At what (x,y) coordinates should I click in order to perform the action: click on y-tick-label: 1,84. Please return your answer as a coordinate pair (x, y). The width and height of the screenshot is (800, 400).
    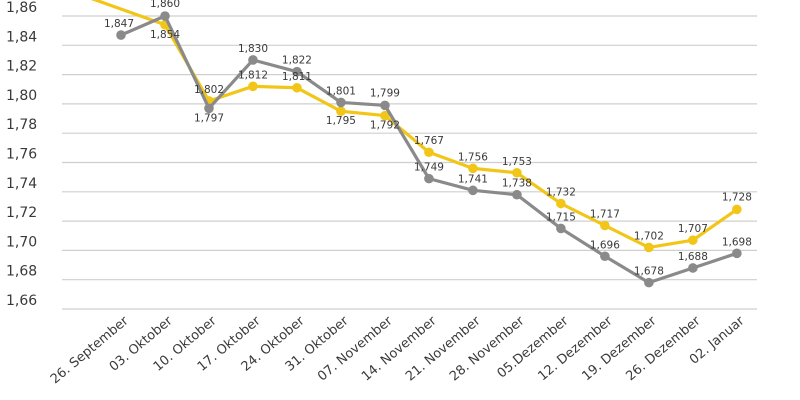
    Looking at the image, I should click on (21, 37).